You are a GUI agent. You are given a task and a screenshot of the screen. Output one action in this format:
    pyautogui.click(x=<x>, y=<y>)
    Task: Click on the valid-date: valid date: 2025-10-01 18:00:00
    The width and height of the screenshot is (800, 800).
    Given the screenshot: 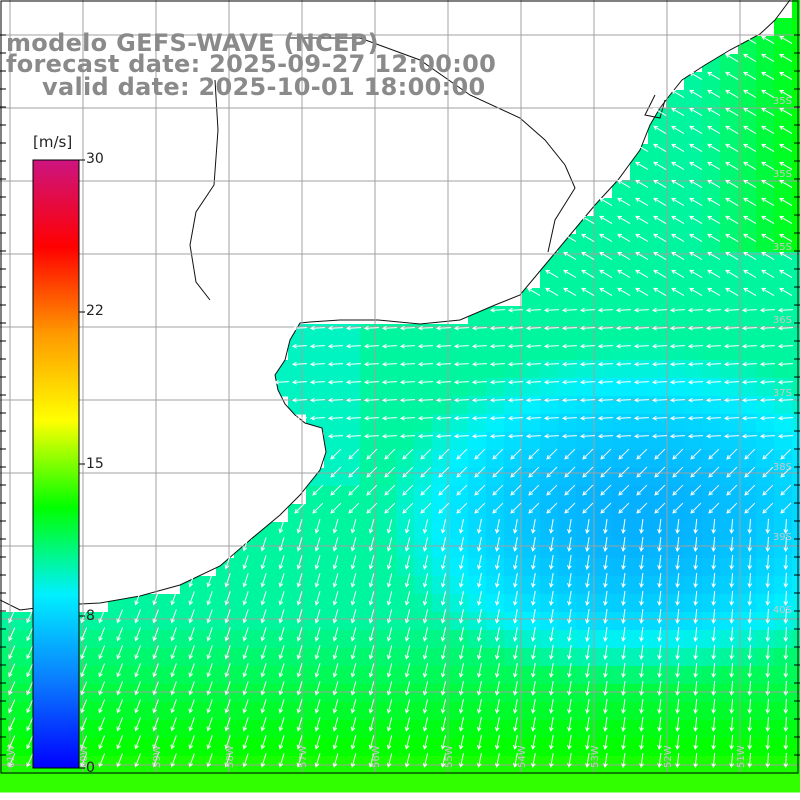 What is the action you would take?
    pyautogui.click(x=264, y=87)
    